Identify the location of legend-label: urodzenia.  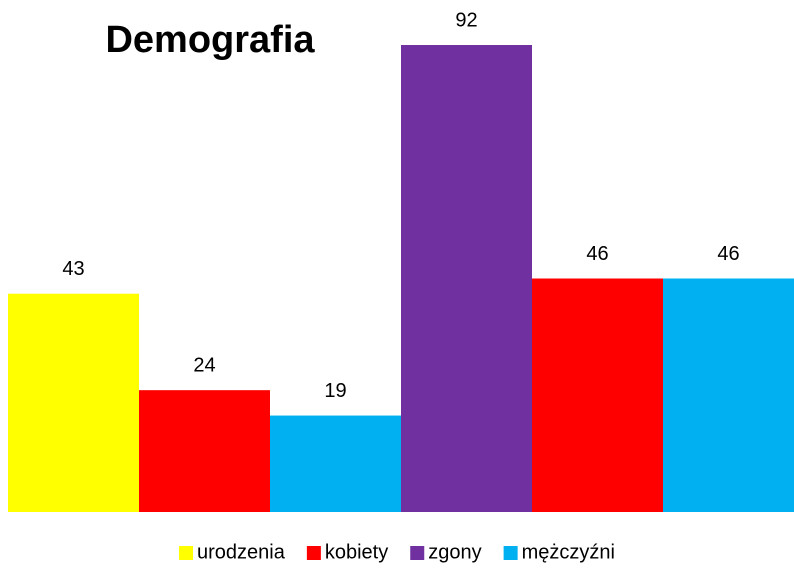
(241, 552).